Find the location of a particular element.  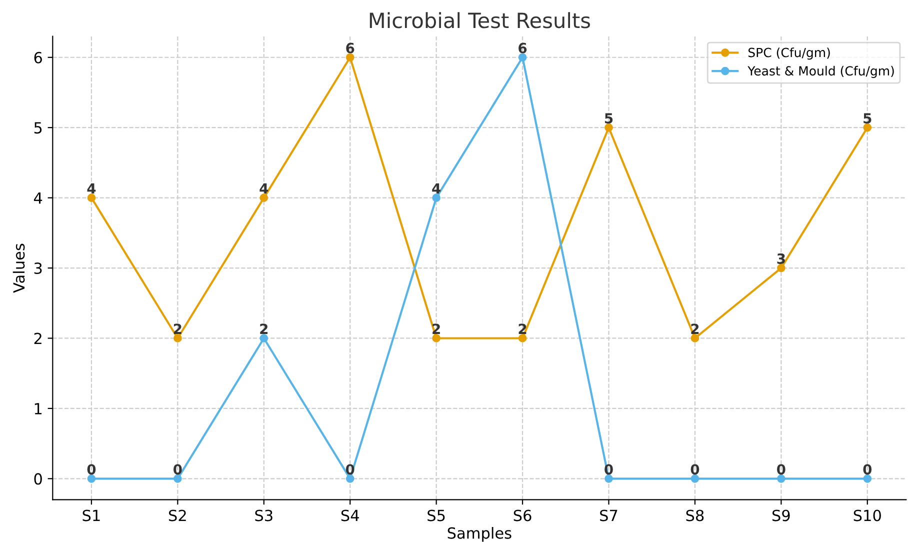

x-tick-label: S7 is located at coordinates (609, 516).